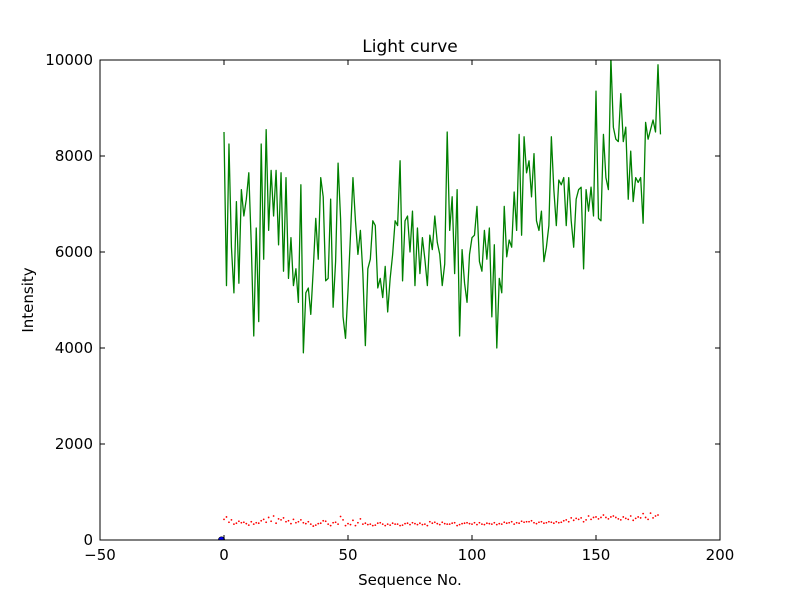 The height and width of the screenshot is (600, 800). Describe the element at coordinates (224, 555) in the screenshot. I see `x-tick-label: 0` at that location.